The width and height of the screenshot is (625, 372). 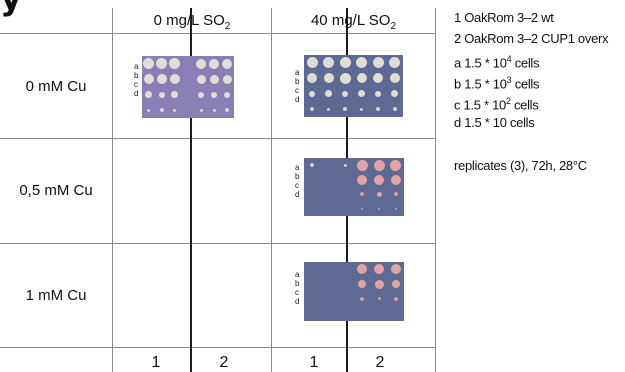 I want to click on plate-photo-0cu-40so2, so click(x=353, y=86).